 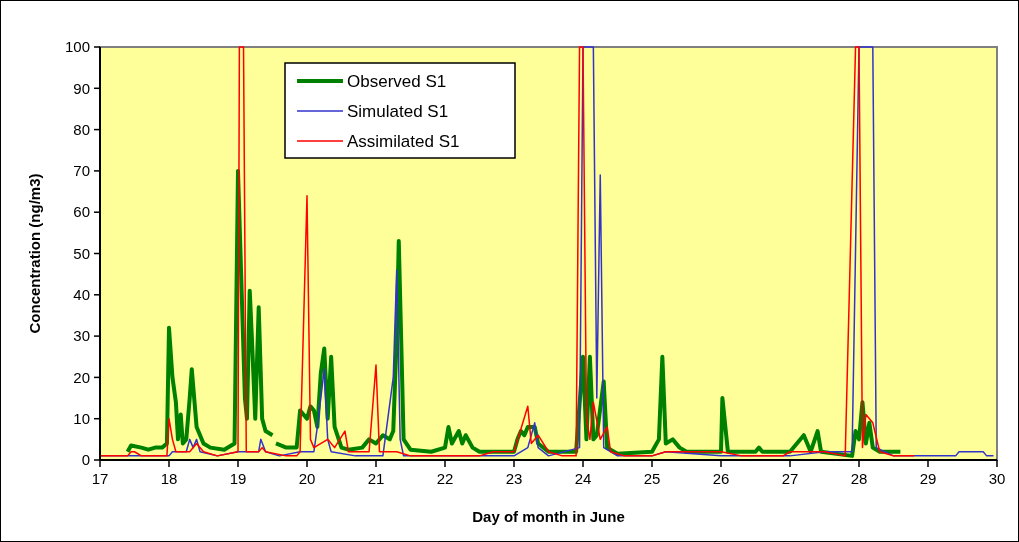 I want to click on y-axis-title: Concentration (ng/m3), so click(x=34, y=253).